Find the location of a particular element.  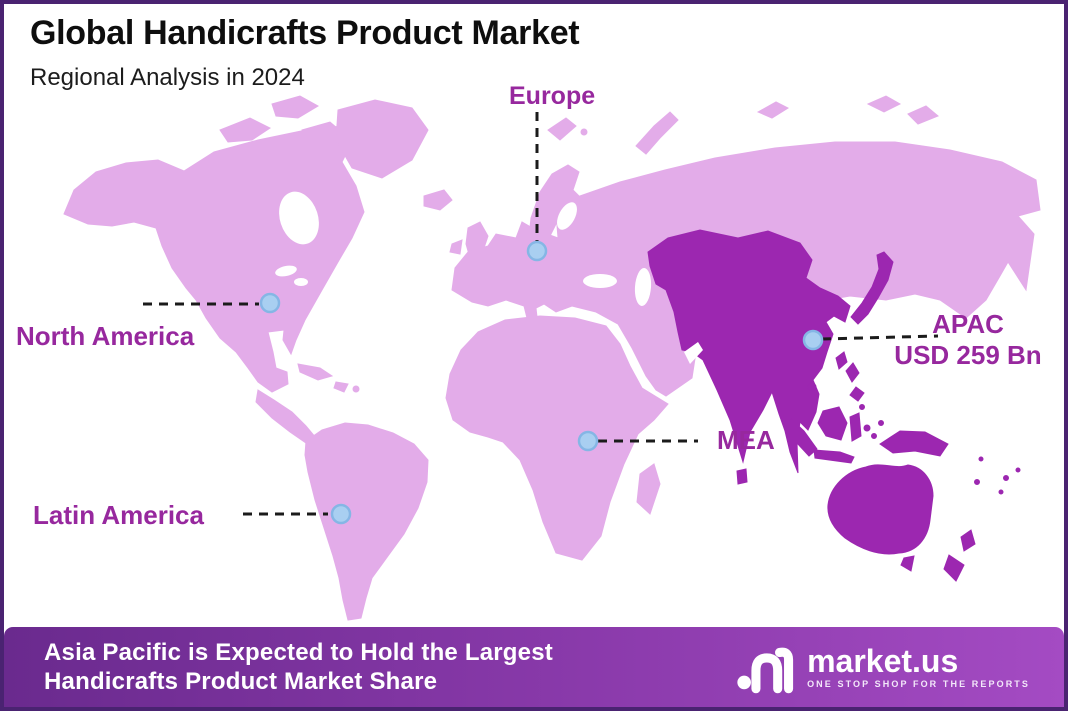

sulawesi is located at coordinates (855, 427).